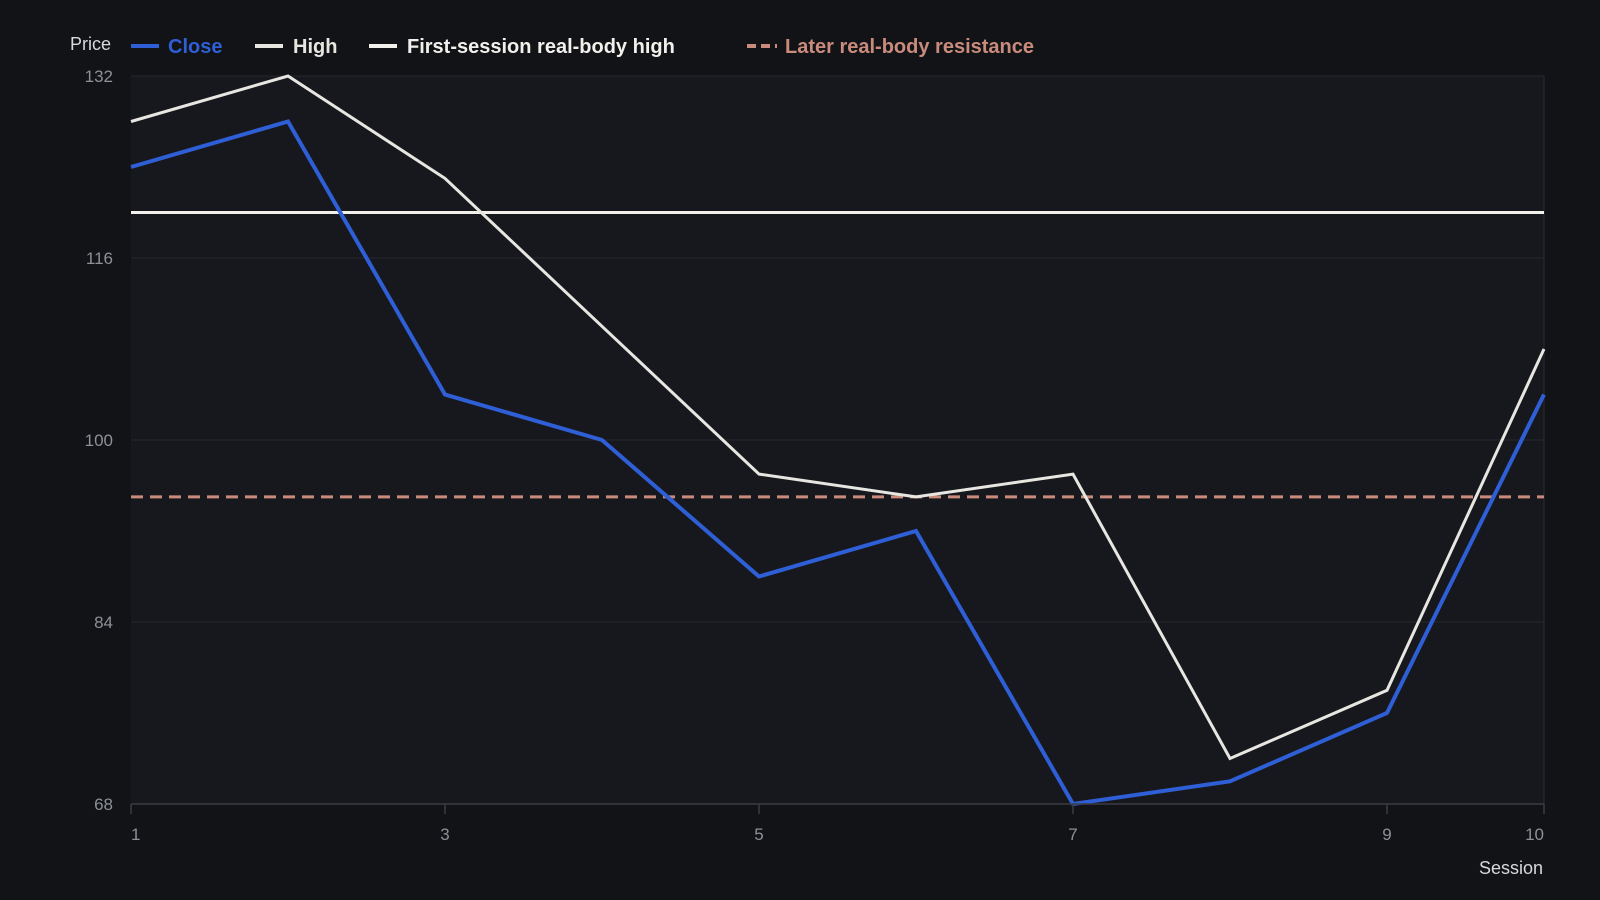  What do you see at coordinates (1386, 834) in the screenshot?
I see `x-tick-label: 9` at bounding box center [1386, 834].